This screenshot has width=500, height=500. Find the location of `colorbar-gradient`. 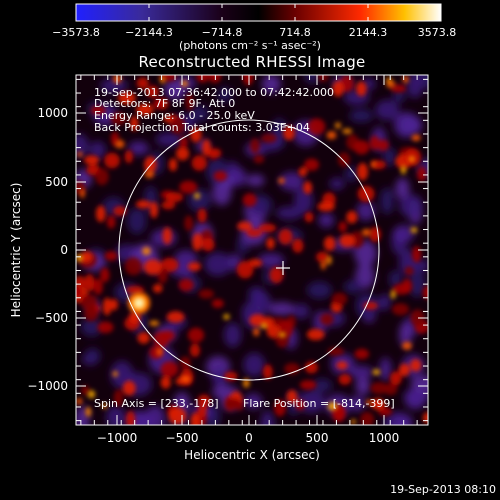

colorbar-gradient is located at coordinates (258, 12).